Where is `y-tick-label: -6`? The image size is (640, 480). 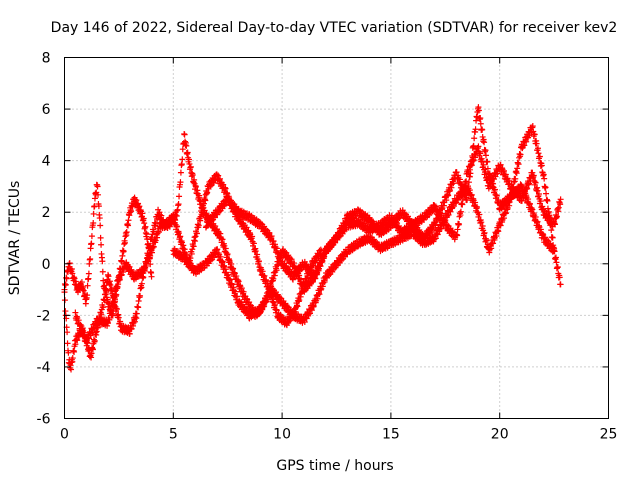
y-tick-label: -6 is located at coordinates (44, 420).